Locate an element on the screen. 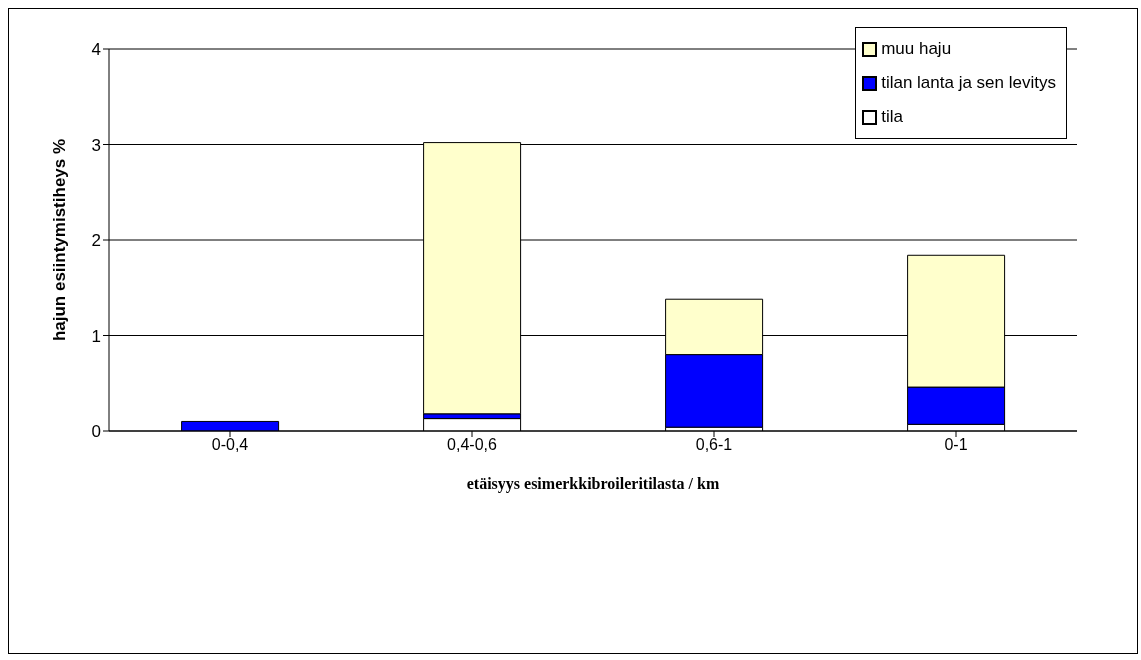 The image size is (1141, 660). legend-label: tilan lanta ja sen levitys is located at coordinates (968, 83).